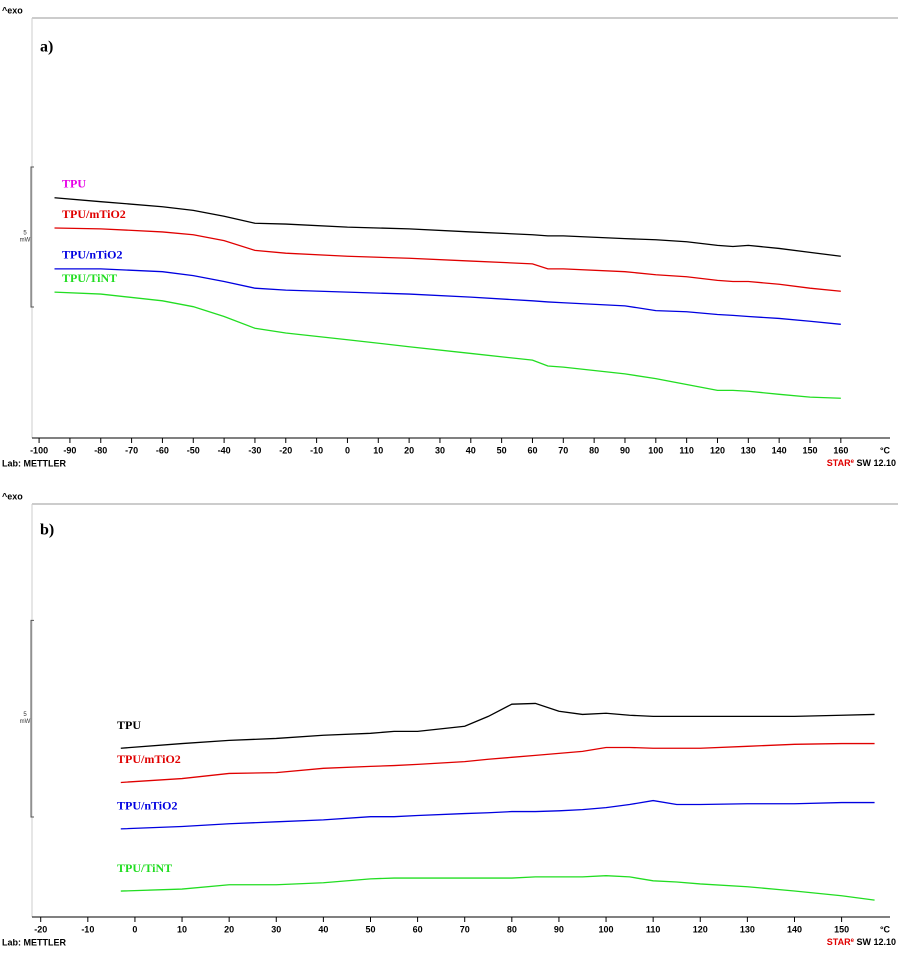  I want to click on x-tick-label: -70, so click(131, 450).